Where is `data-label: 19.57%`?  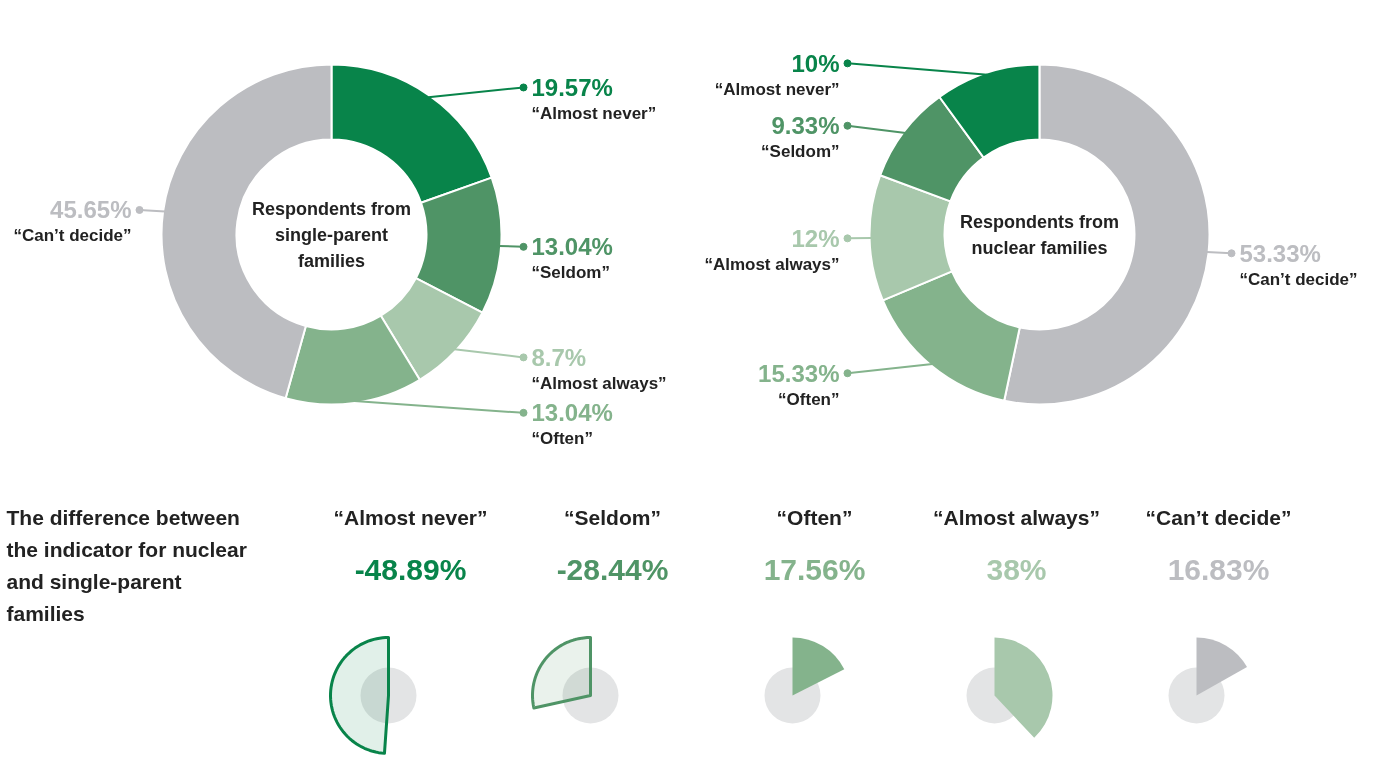
data-label: 19.57% is located at coordinates (572, 87).